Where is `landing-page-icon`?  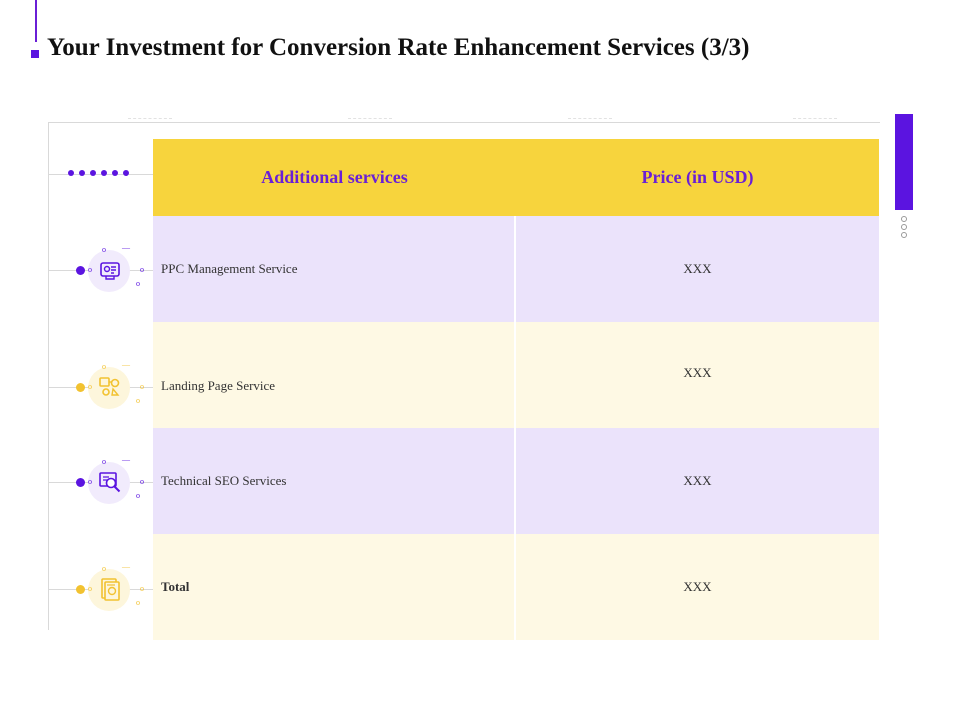 landing-page-icon is located at coordinates (109, 386).